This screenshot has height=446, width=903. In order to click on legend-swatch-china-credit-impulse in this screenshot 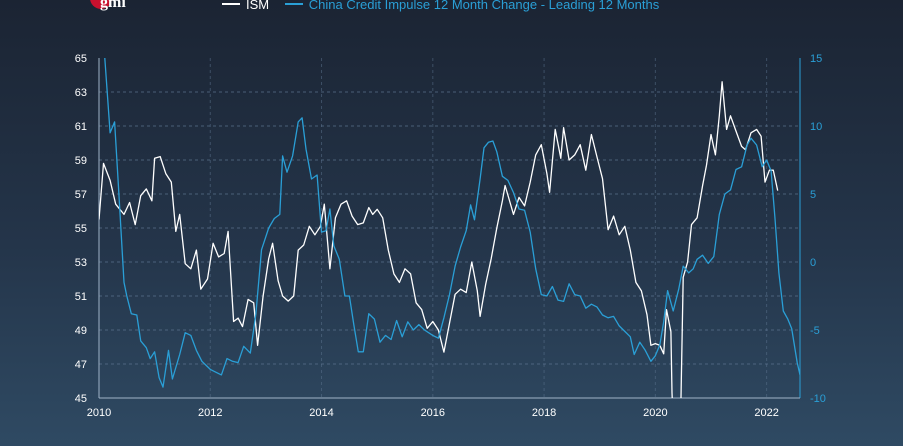, I will do `click(293, 4)`.